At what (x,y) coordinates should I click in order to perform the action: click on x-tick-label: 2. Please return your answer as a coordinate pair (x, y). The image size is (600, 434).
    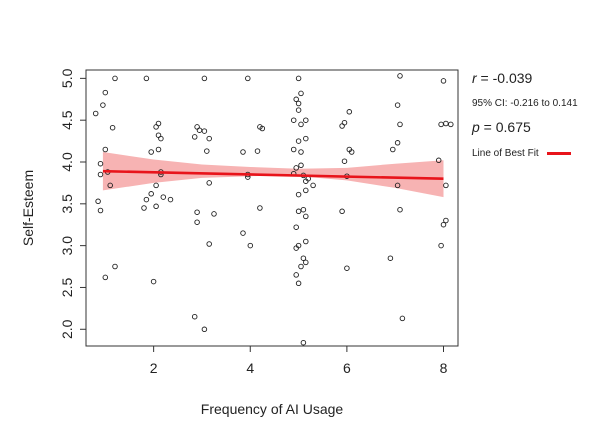
    Looking at the image, I should click on (154, 368).